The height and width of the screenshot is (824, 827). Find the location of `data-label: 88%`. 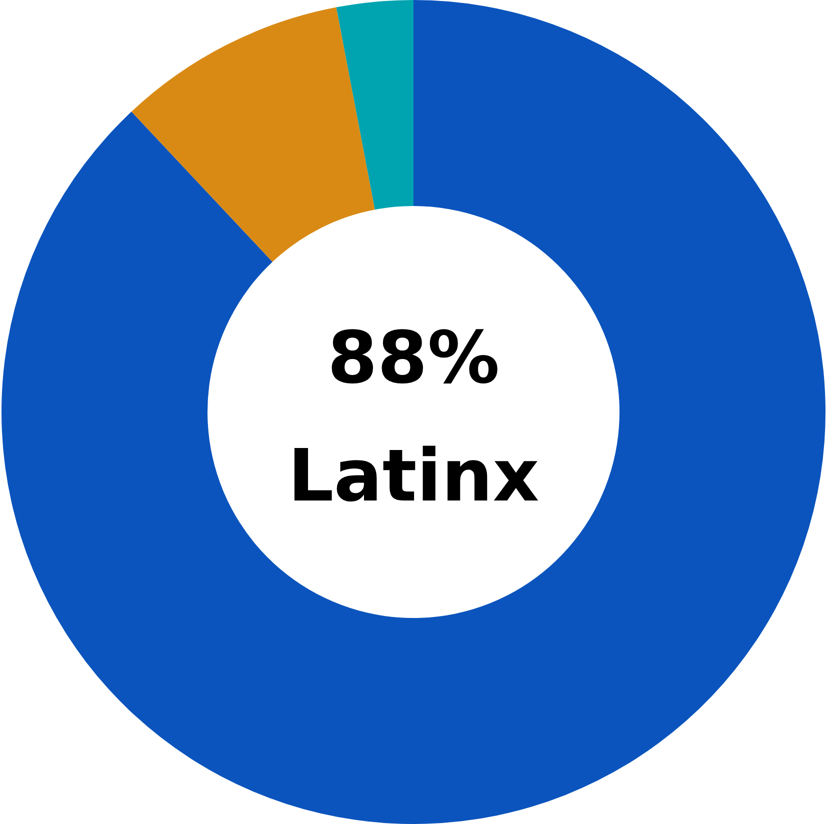

data-label: 88% is located at coordinates (413, 358).